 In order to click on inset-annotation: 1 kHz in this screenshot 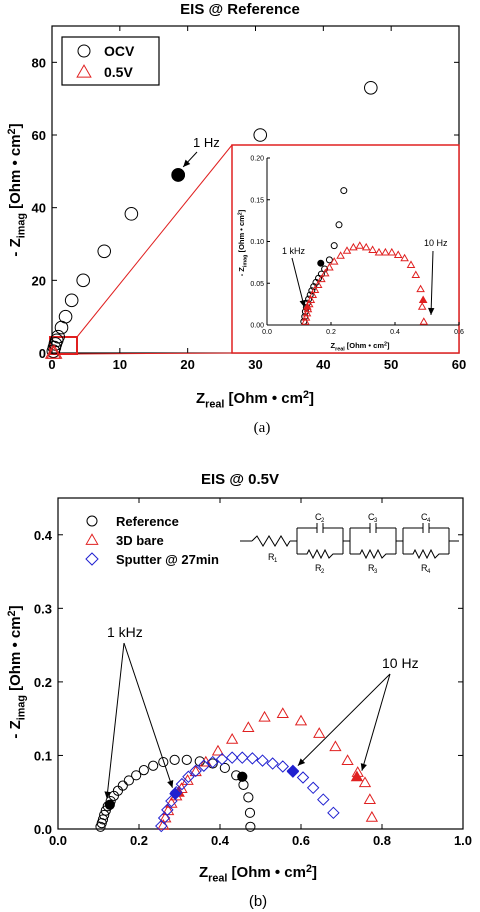, I will do `click(294, 251)`.